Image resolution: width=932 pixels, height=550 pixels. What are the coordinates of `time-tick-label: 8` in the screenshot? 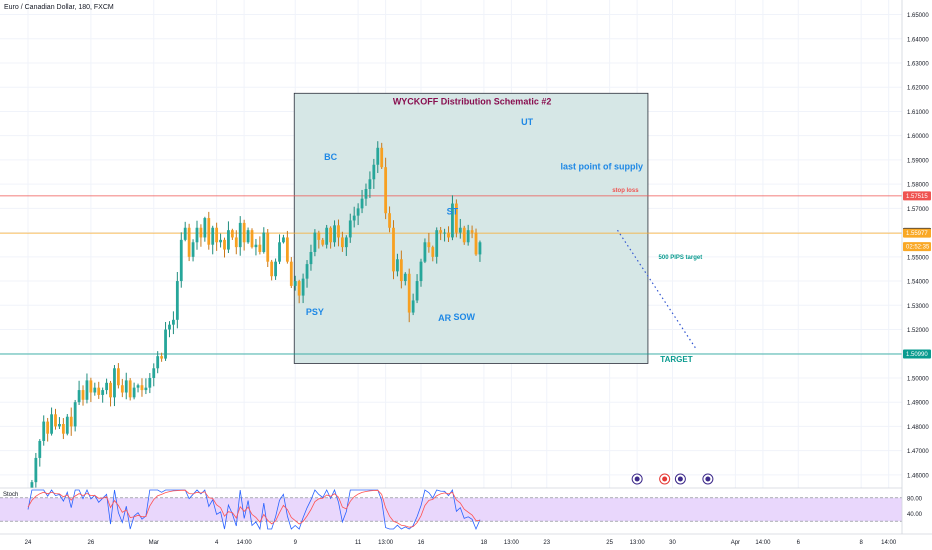 It's located at (861, 543).